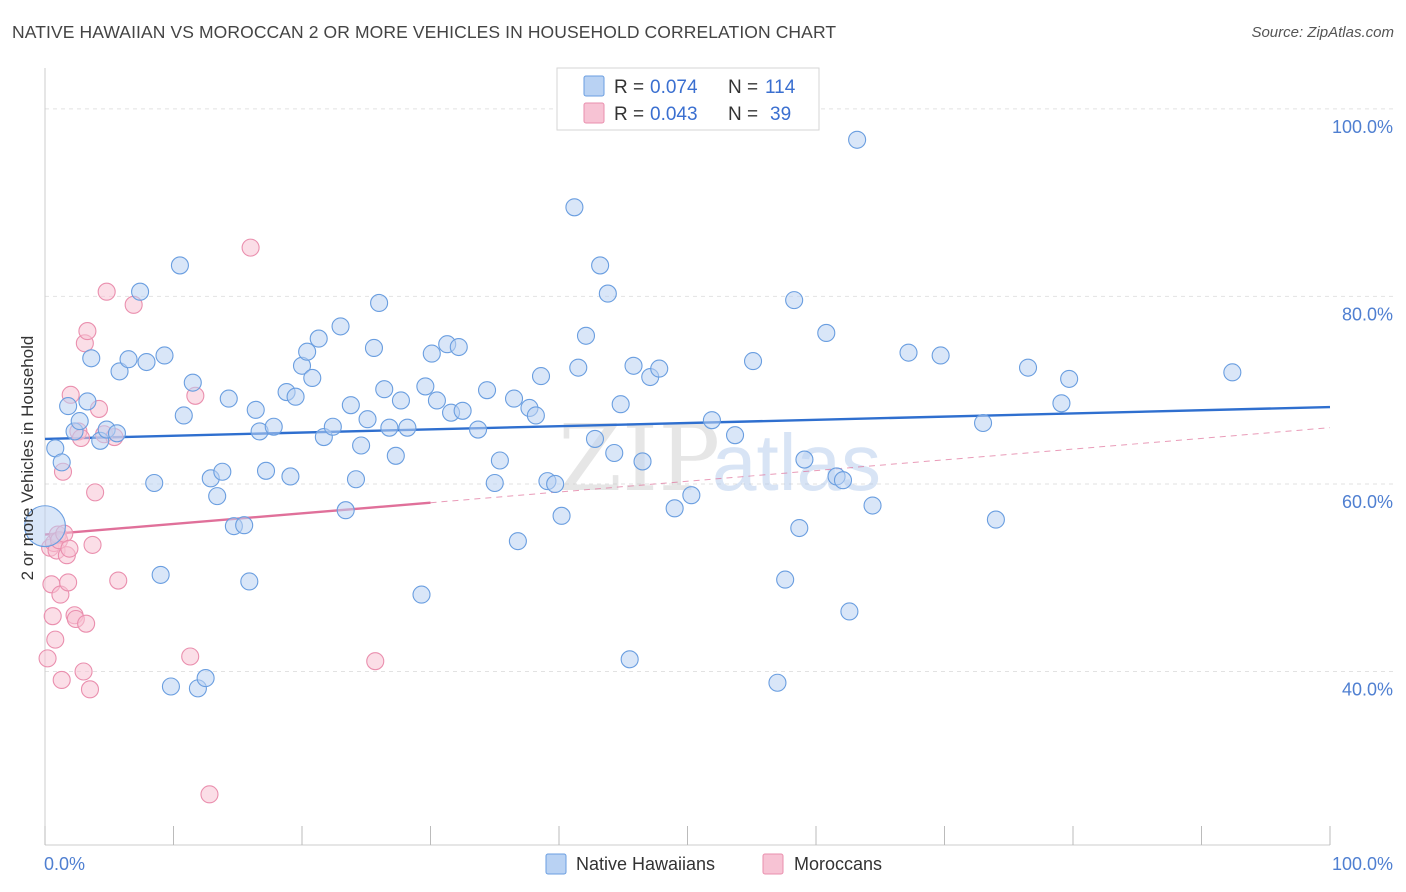 The image size is (1406, 892). What do you see at coordinates (1362, 408) in the screenshot?
I see `y-tick-labels: 40.0% 60.0% 80.0% 100.0%` at bounding box center [1362, 408].